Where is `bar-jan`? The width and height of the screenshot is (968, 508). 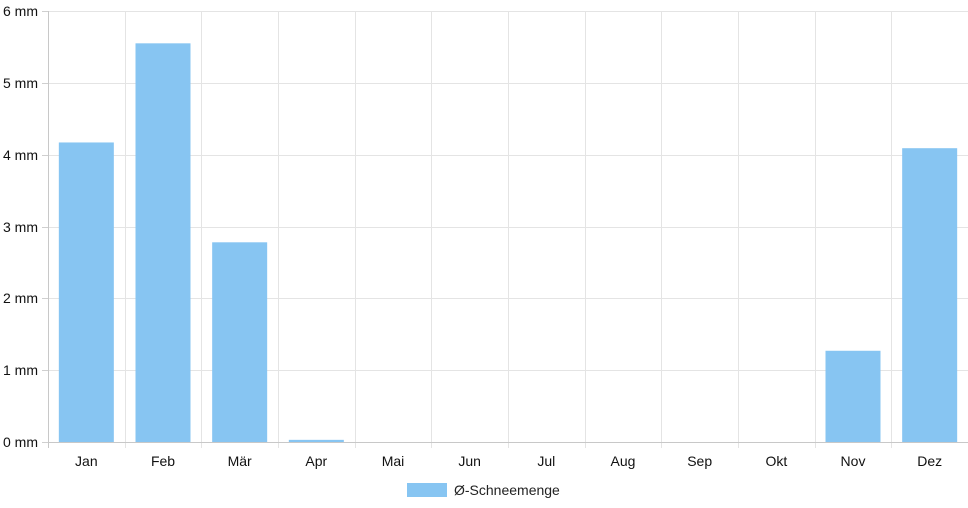 bar-jan is located at coordinates (86, 292).